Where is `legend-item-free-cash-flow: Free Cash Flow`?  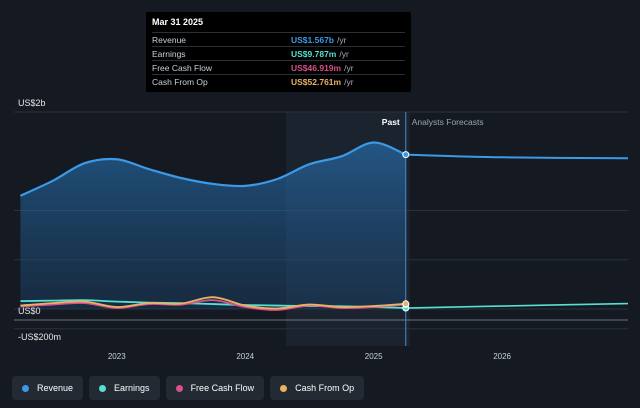 legend-item-free-cash-flow: Free Cash Flow is located at coordinates (215, 388).